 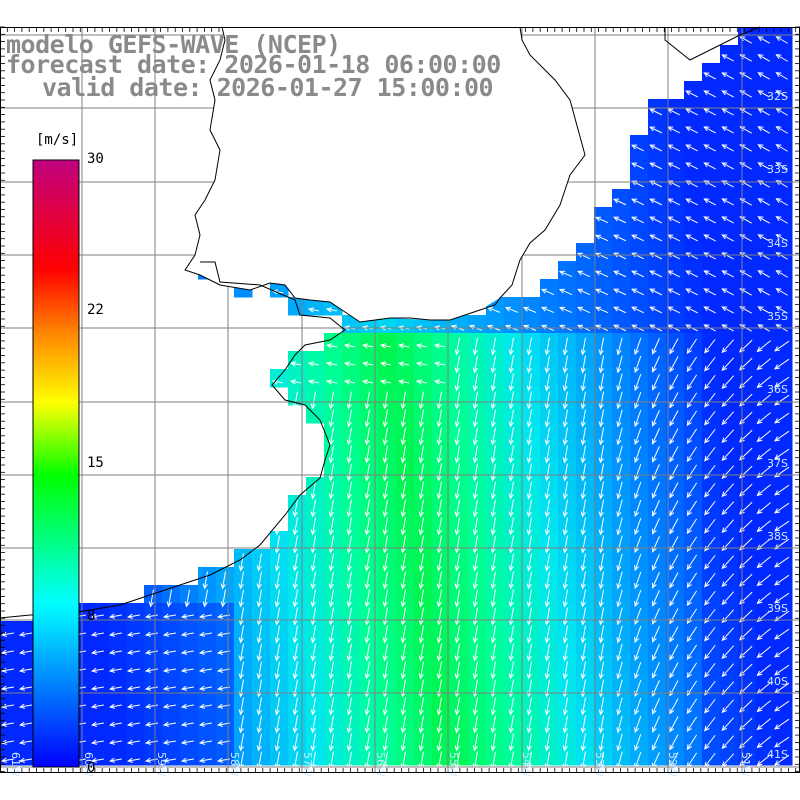 What do you see at coordinates (777, 608) in the screenshot?
I see `lat-label-39S: 39S` at bounding box center [777, 608].